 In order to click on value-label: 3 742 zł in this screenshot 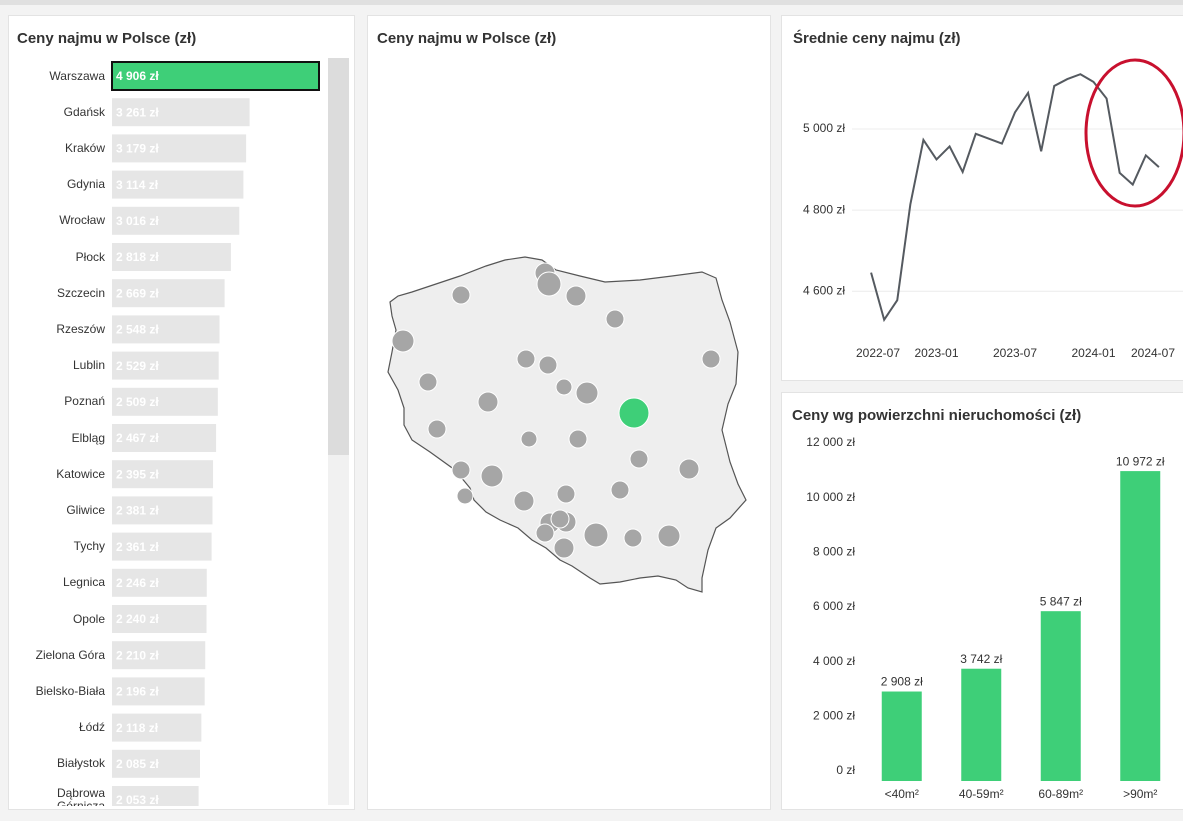, I will do `click(981, 659)`.